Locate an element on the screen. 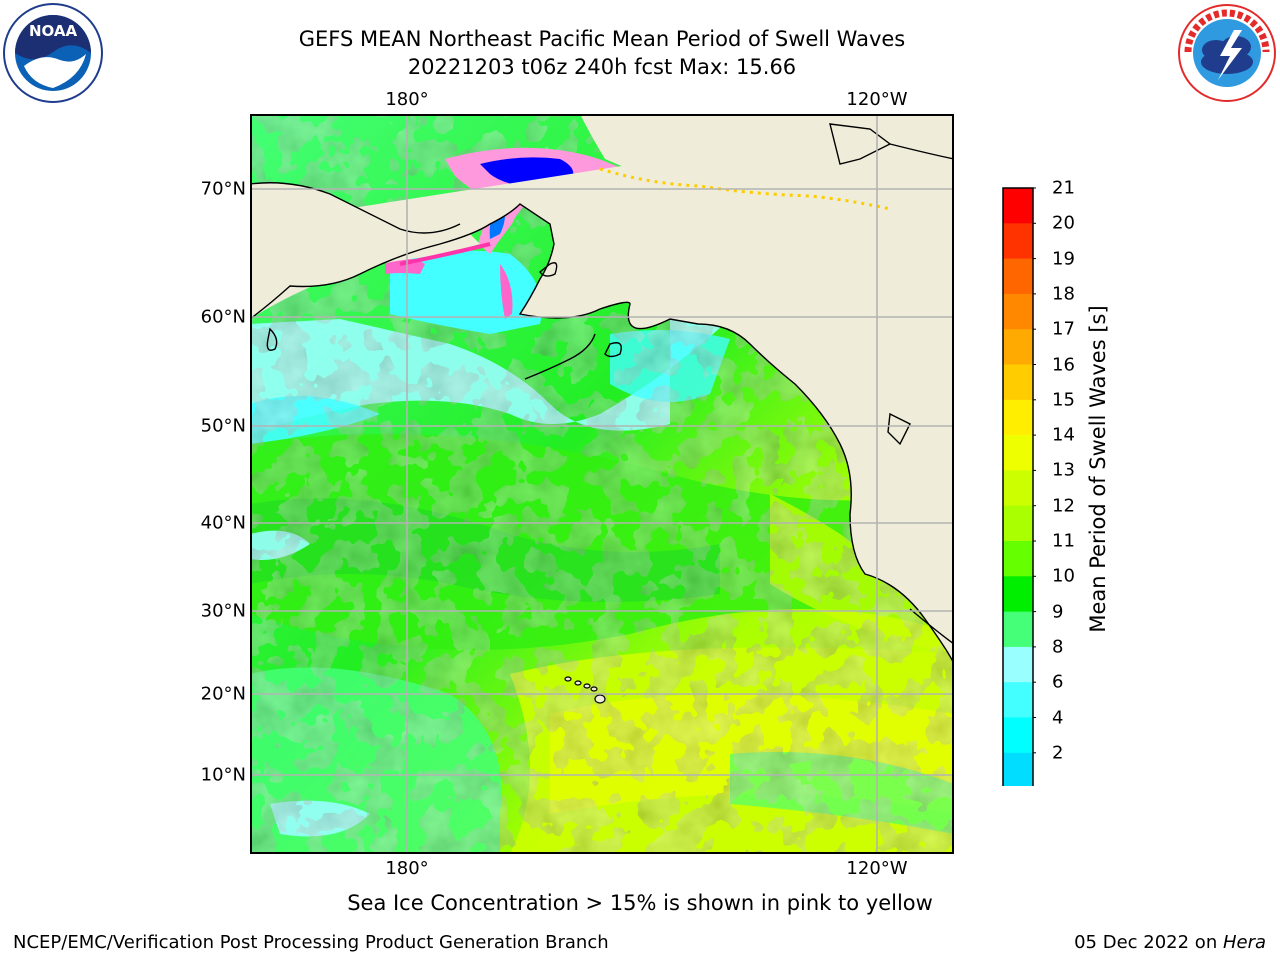 The width and height of the screenshot is (1280, 960). colorbar-tick-label: 2 is located at coordinates (1058, 753).